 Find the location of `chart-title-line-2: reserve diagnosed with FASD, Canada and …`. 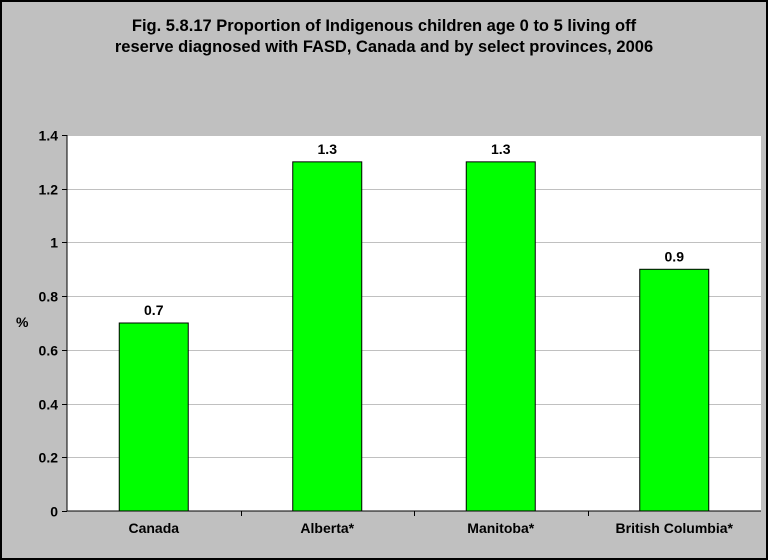

chart-title-line-2: reserve diagnosed with FASD, Canada and … is located at coordinates (384, 47).